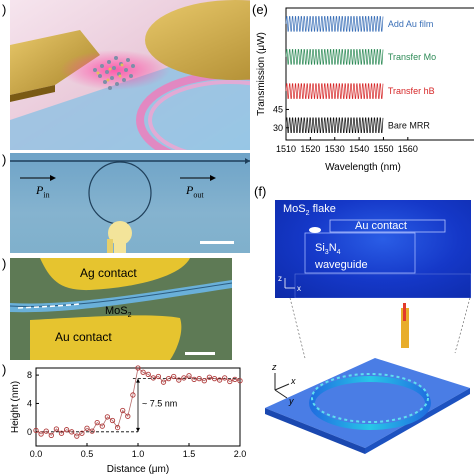 This screenshot has width=474, height=474. I want to click on step-arrowhead-top, so click(138, 380).